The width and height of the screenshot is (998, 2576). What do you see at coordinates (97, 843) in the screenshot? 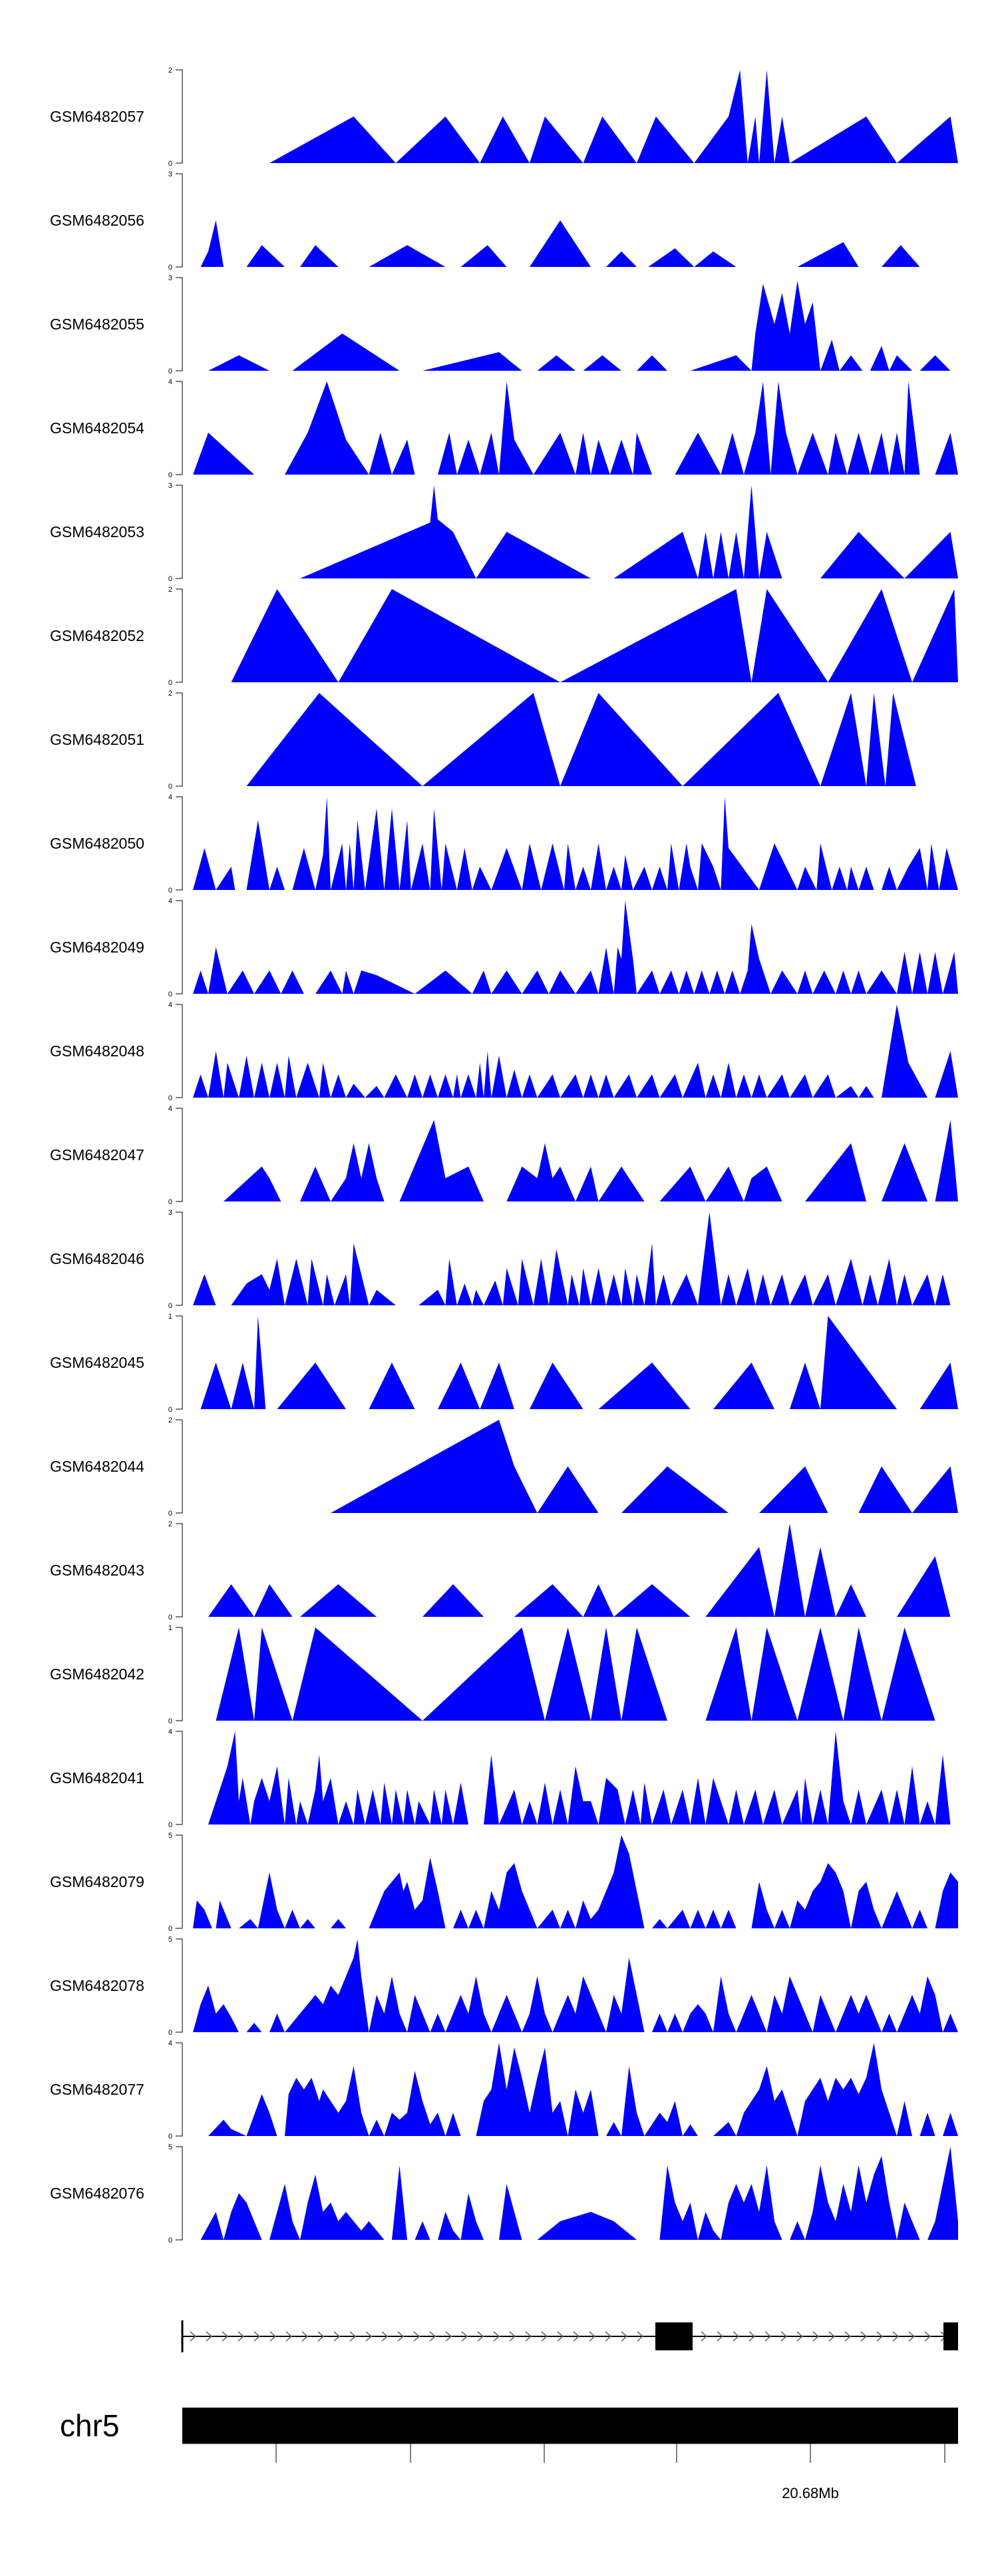
I see `track-label: GSM6482050` at bounding box center [97, 843].